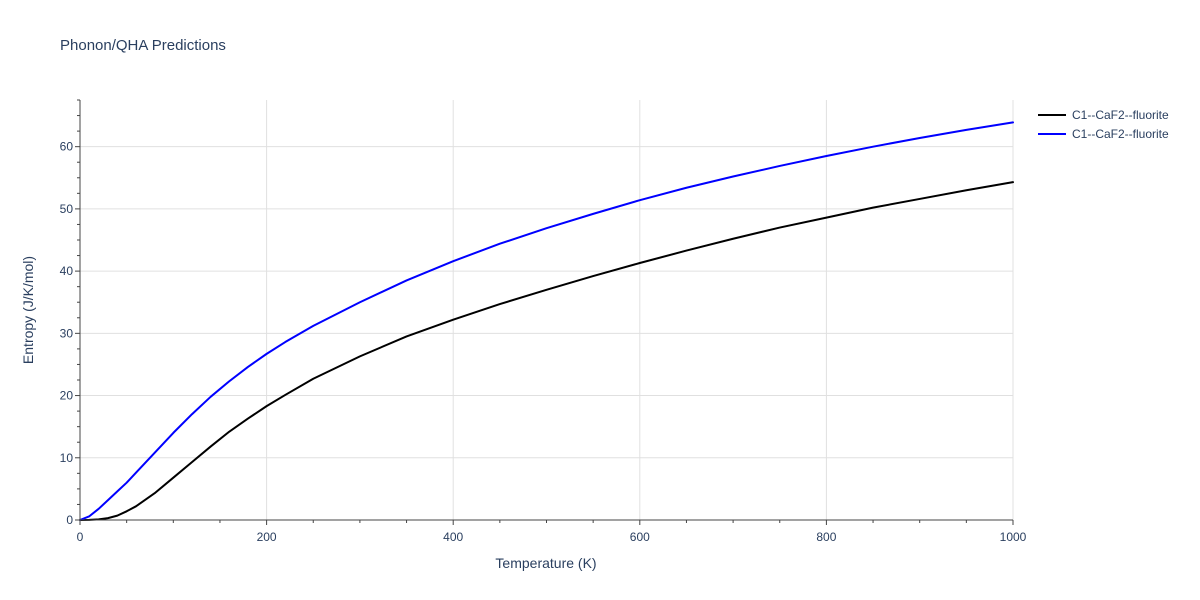  I want to click on legend: C1--CaF2--fluorite C1--CaF2--fluorite, so click(1103, 124).